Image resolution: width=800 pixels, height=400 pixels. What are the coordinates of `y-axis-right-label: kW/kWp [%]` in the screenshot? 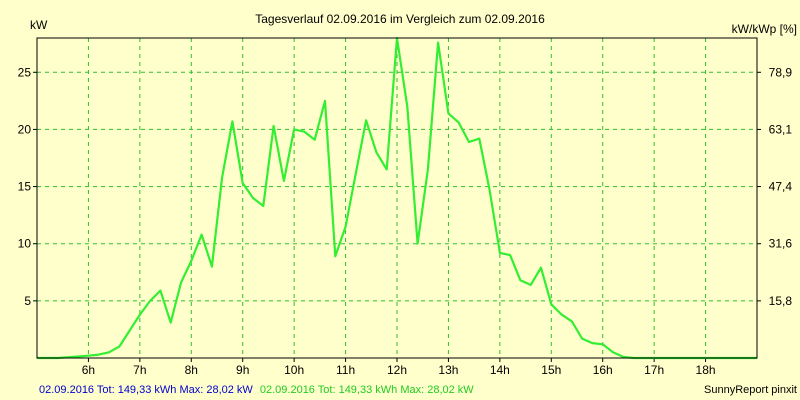 It's located at (764, 29).